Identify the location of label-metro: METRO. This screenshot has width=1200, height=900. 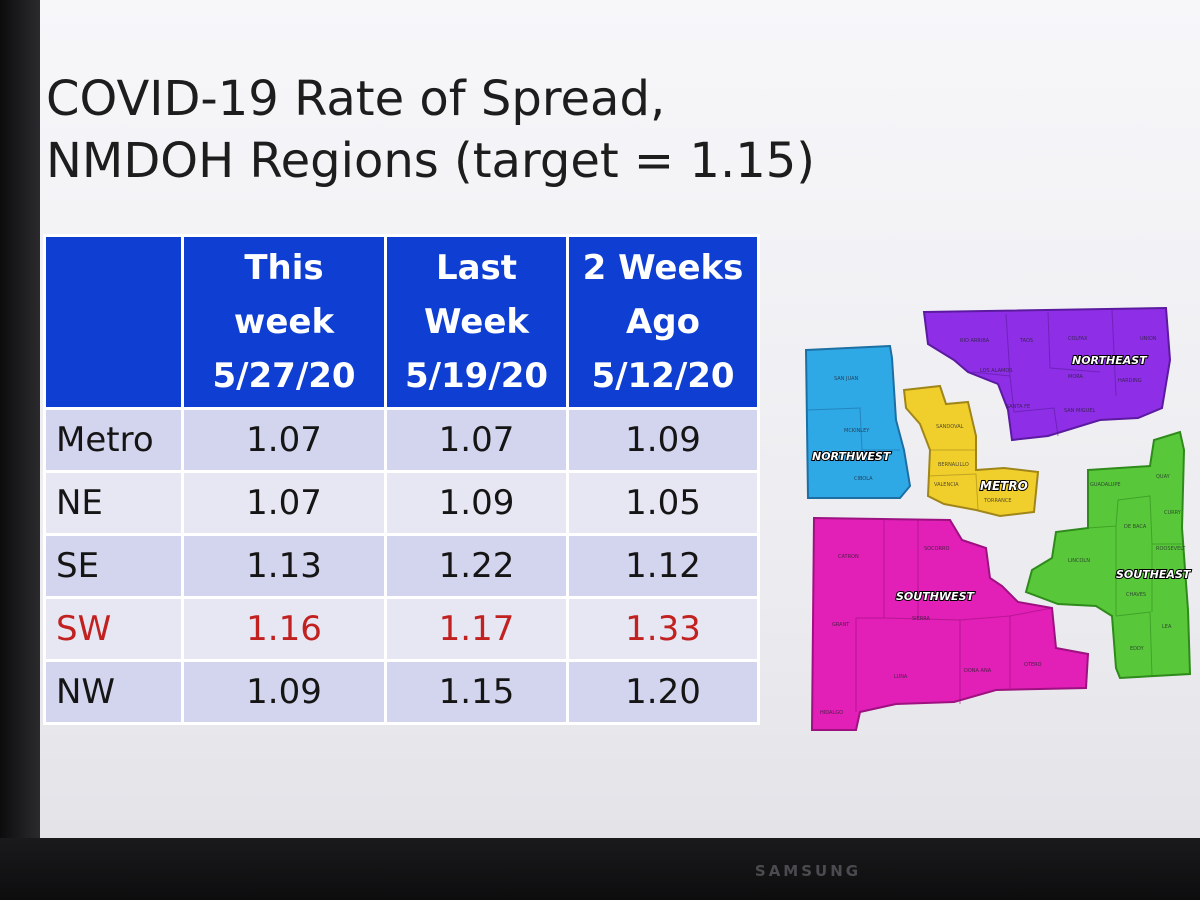
(1004, 486).